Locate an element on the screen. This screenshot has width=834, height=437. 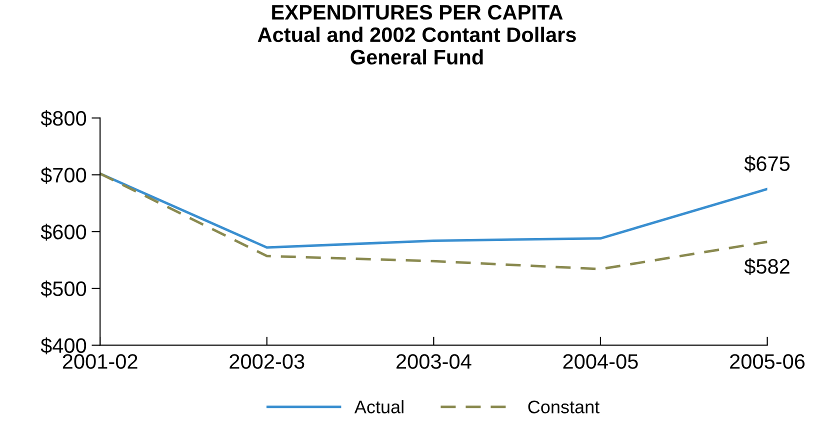
y-tick-label: $500 is located at coordinates (63, 289).